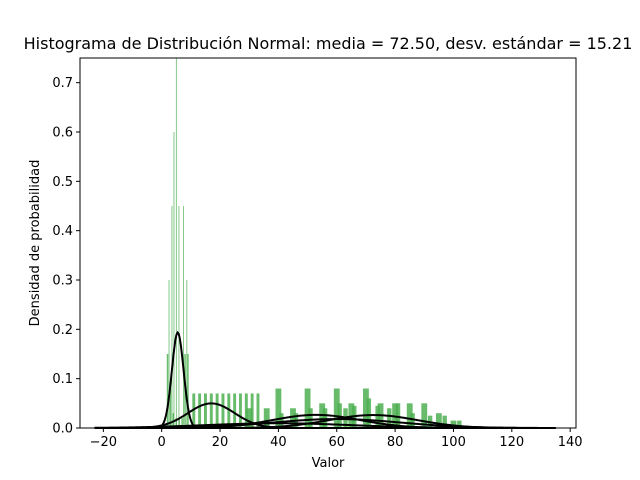 The height and width of the screenshot is (480, 640). Describe the element at coordinates (62, 281) in the screenshot. I see `y-tick-label: 0.3` at that location.